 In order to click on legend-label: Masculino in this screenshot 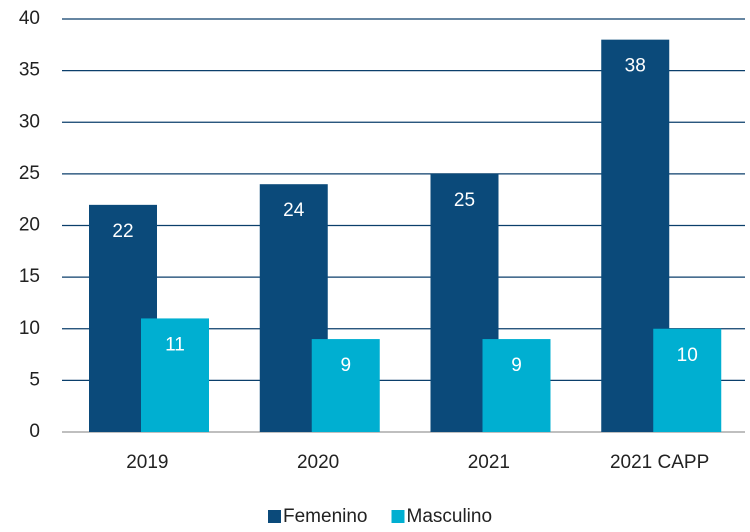, I will do `click(450, 516)`.